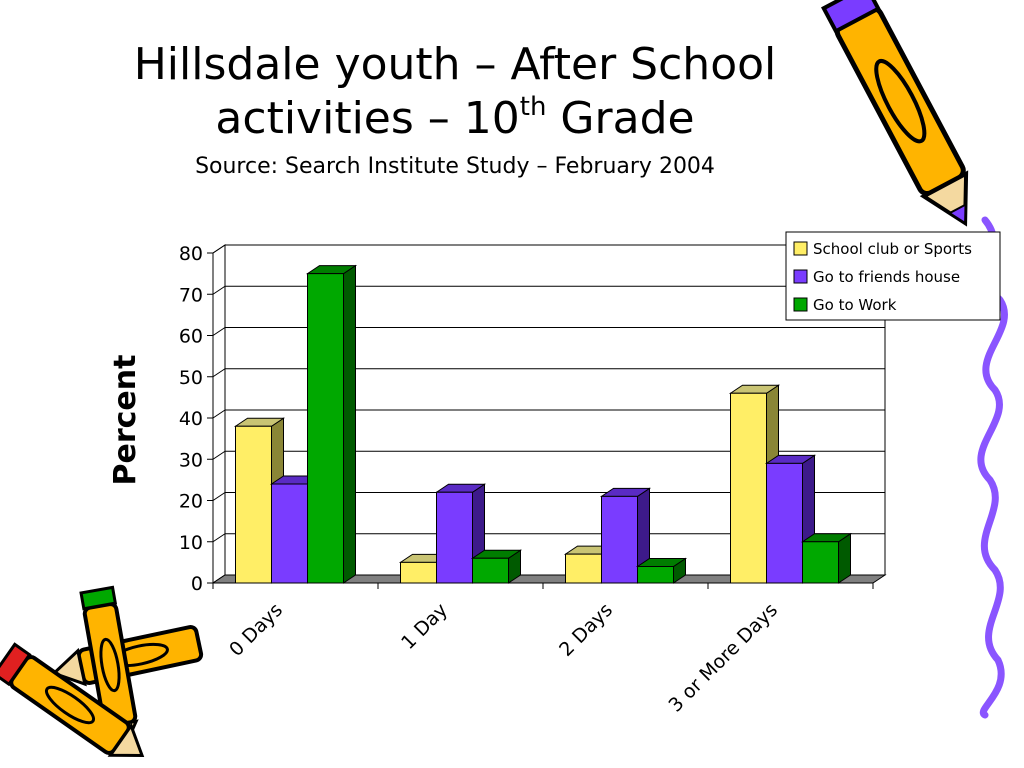 This screenshot has height=768, width=1024. Describe the element at coordinates (367, 118) in the screenshot. I see `slide-title-line-2-text: activities – 10` at that location.